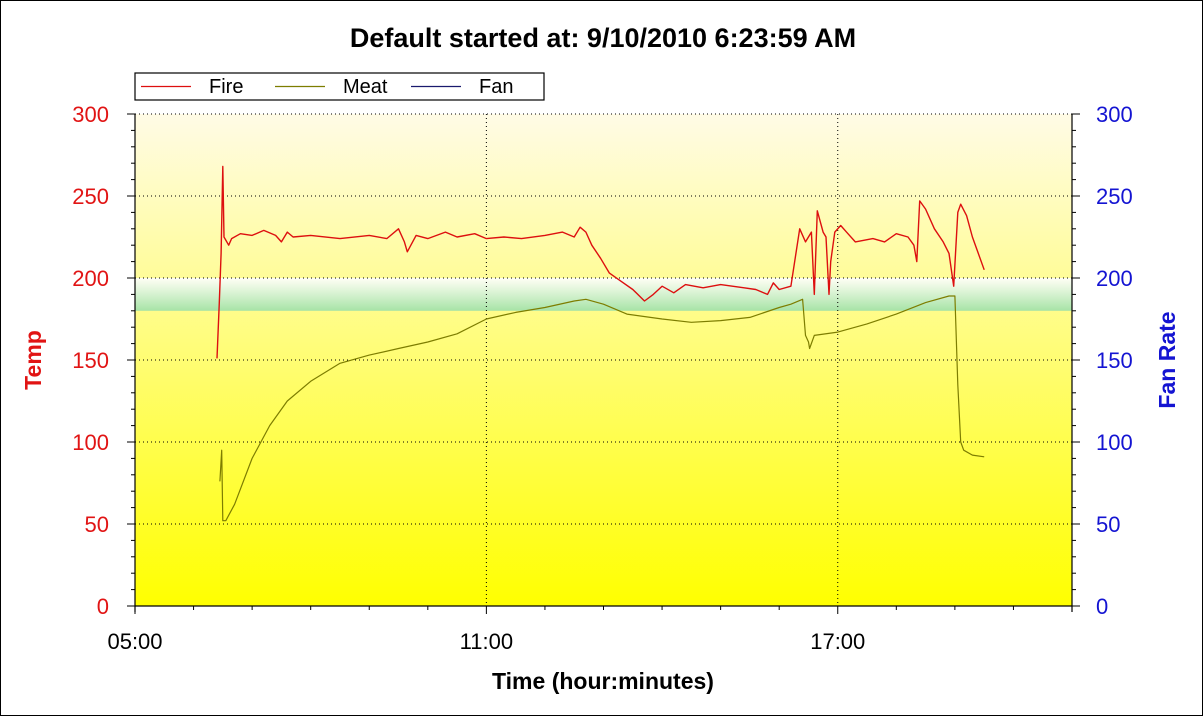 The image size is (1203, 717). Describe the element at coordinates (1102, 606) in the screenshot. I see `right-tick-label: 0` at that location.